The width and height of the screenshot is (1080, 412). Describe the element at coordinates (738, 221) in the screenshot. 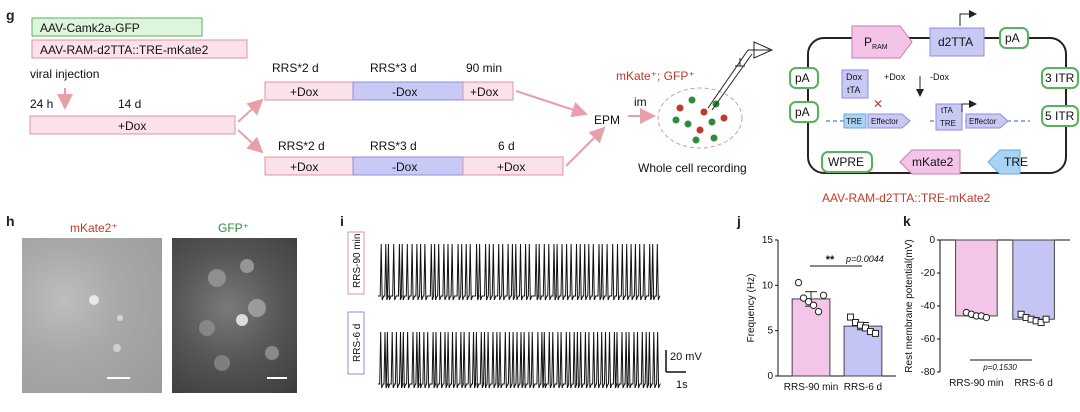

I see `panel-label-j: j` at that location.